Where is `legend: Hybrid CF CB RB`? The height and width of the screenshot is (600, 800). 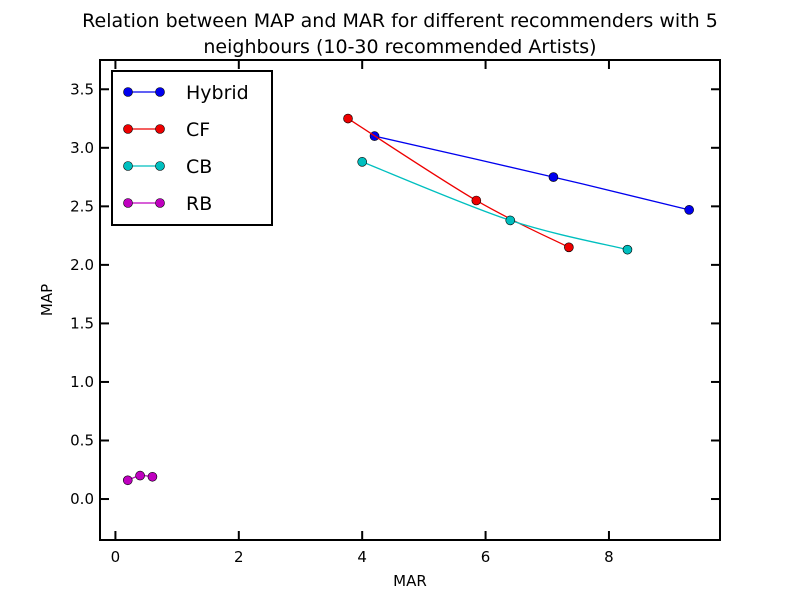
legend: Hybrid CF CB RB is located at coordinates (192, 148).